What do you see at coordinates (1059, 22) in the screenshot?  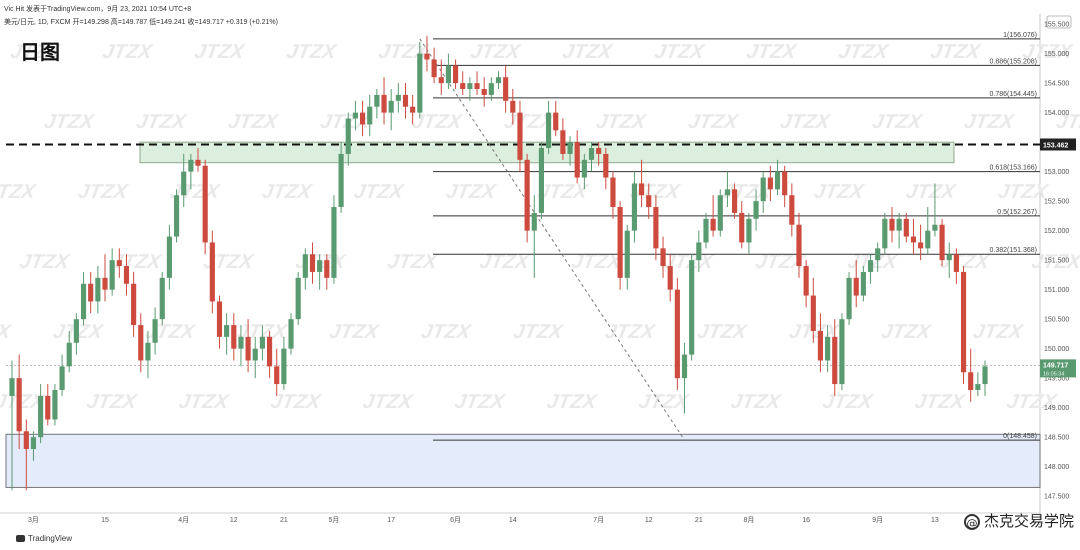 I see `axis-settings-button` at bounding box center [1059, 22].